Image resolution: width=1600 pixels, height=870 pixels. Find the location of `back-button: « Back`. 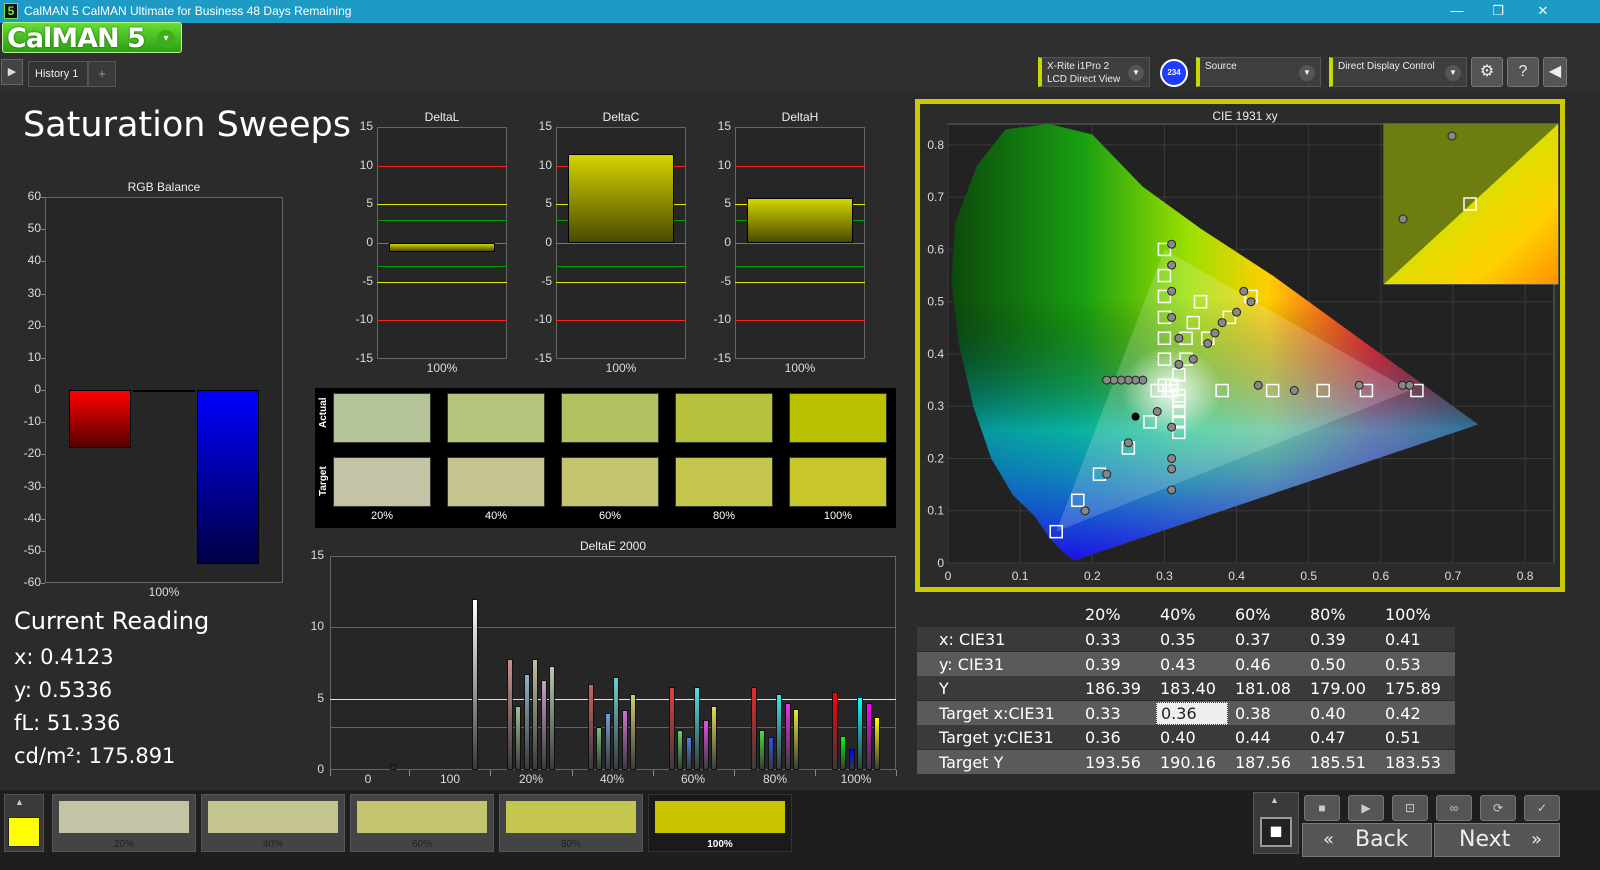

back-button: « Back is located at coordinates (1367, 840).